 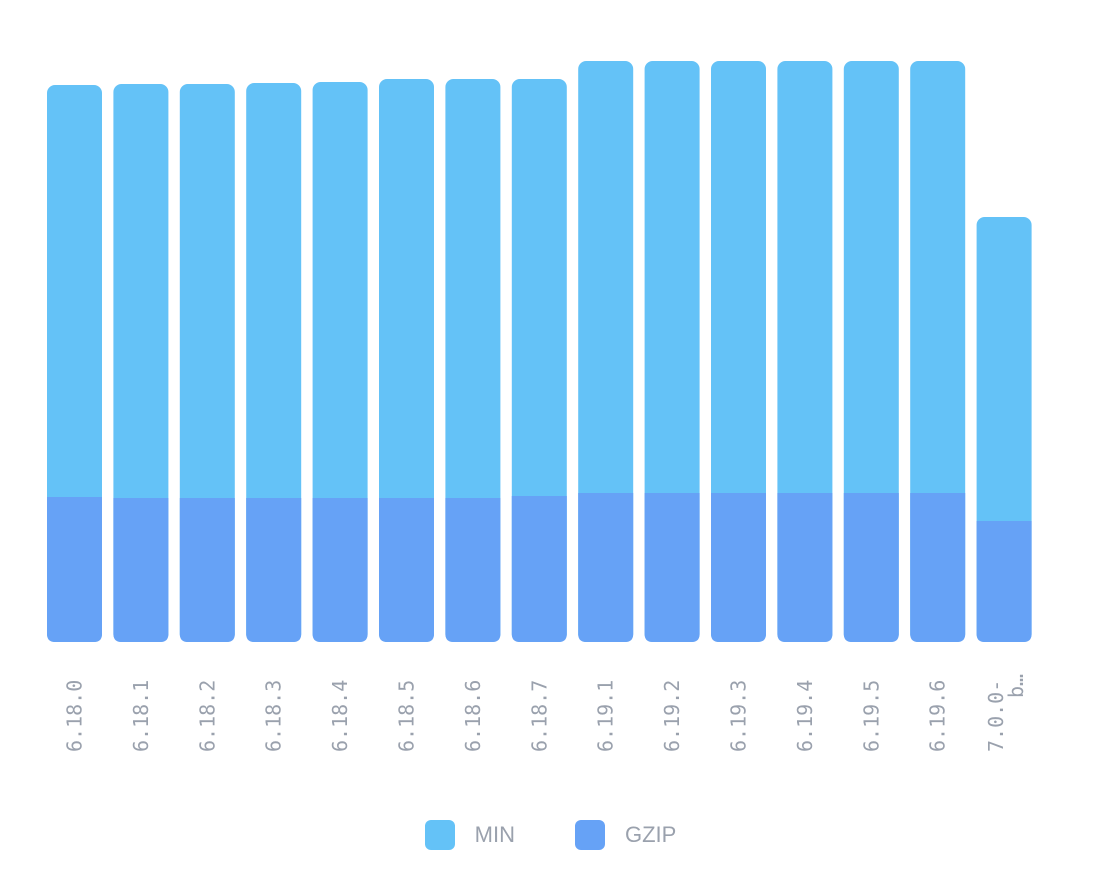 What do you see at coordinates (407, 716) in the screenshot?
I see `x-tick-label: 6.18.5` at bounding box center [407, 716].